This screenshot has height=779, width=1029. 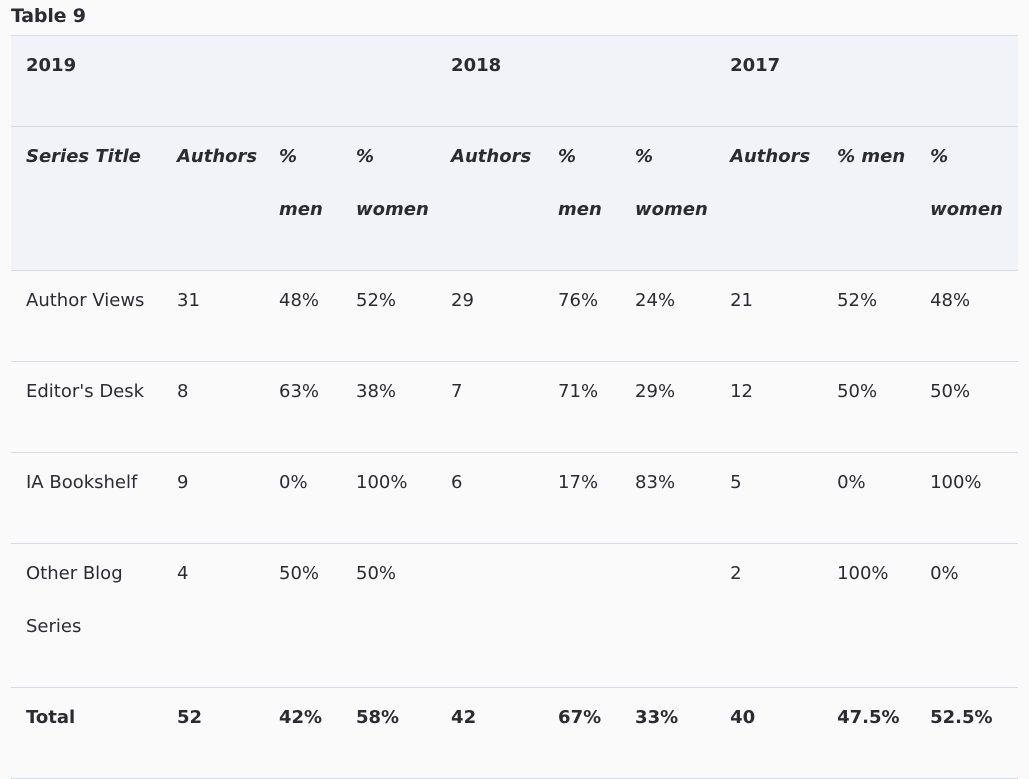 I want to click on table-cell: 31, so click(x=215, y=316).